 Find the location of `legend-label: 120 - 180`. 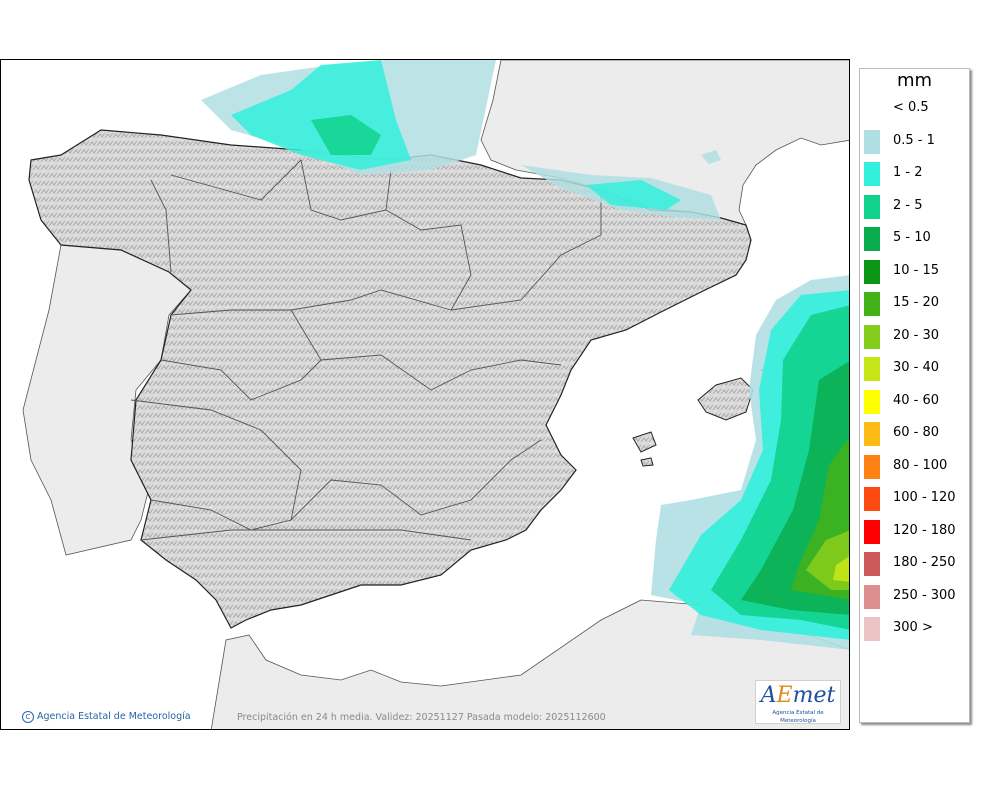

legend-label: 120 - 180 is located at coordinates (924, 530).